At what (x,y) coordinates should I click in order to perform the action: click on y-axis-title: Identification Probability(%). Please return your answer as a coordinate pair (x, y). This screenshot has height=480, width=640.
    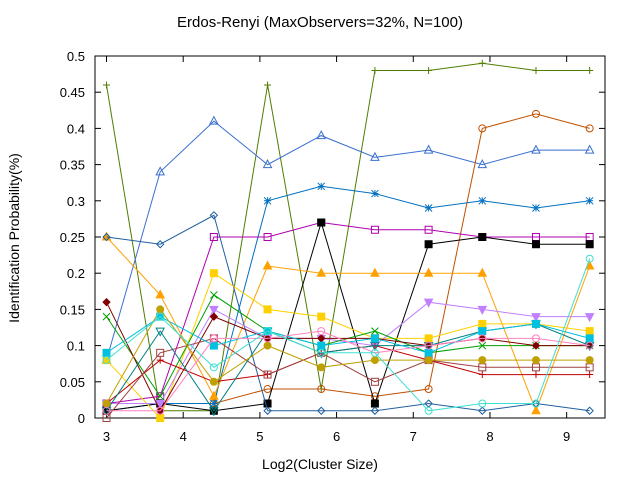
    Looking at the image, I should click on (14, 238).